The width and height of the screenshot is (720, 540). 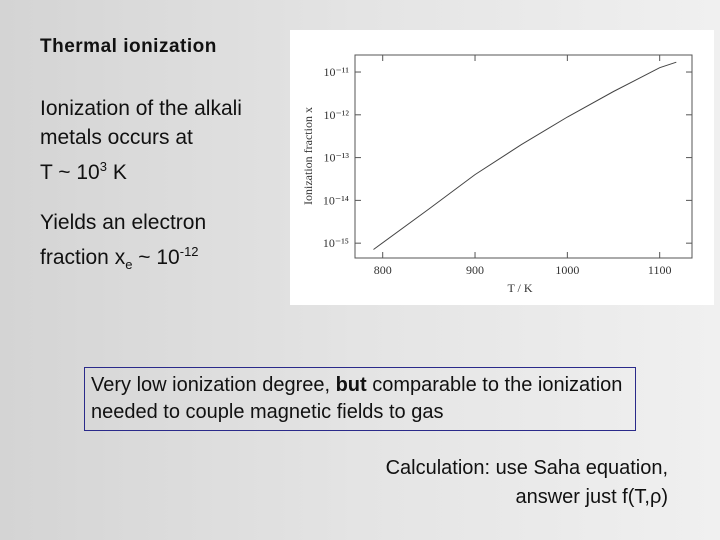 I want to click on x-tick-label: 800, so click(x=383, y=270).